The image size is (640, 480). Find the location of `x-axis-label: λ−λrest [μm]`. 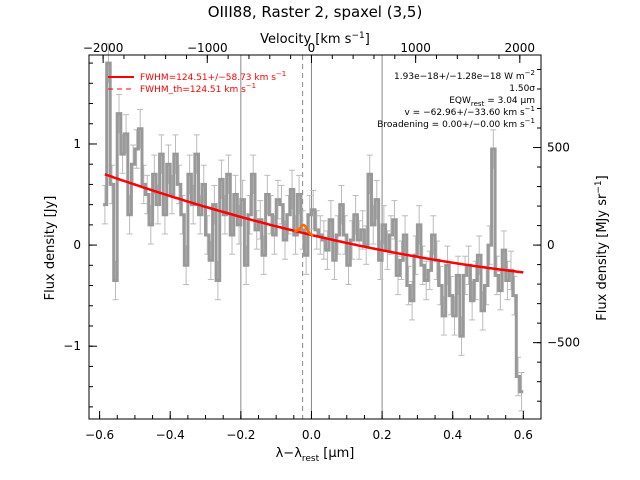

x-axis-label: λ−λrest [μm] is located at coordinates (315, 455).